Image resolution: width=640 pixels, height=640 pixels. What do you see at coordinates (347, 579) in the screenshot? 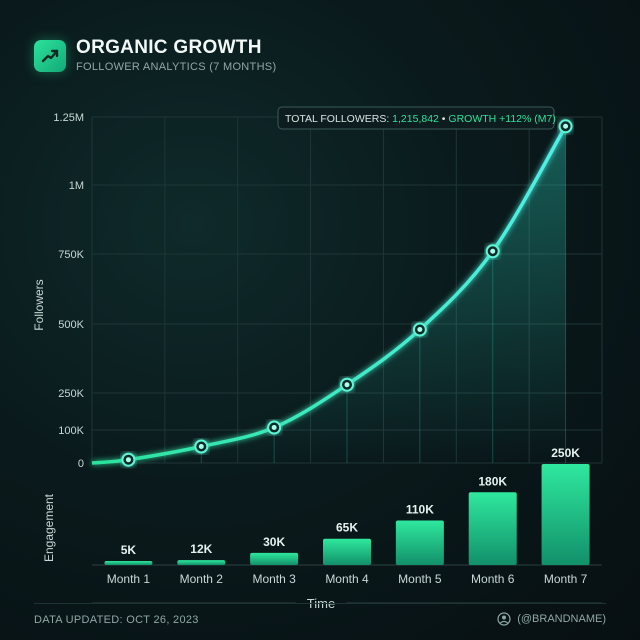
I see `x-tick-label: Month 4` at bounding box center [347, 579].